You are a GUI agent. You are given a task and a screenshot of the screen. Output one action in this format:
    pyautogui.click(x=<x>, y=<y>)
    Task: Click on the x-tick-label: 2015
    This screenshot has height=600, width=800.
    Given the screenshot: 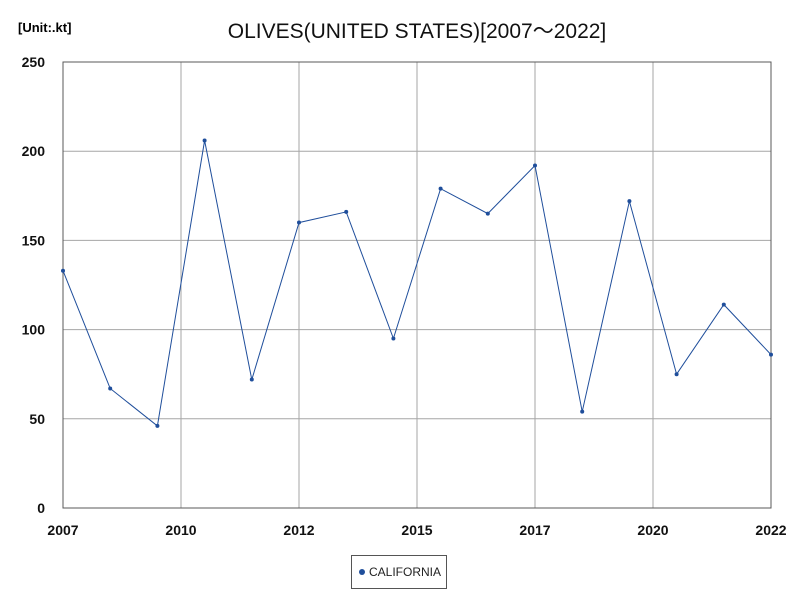 What is the action you would take?
    pyautogui.click(x=416, y=530)
    